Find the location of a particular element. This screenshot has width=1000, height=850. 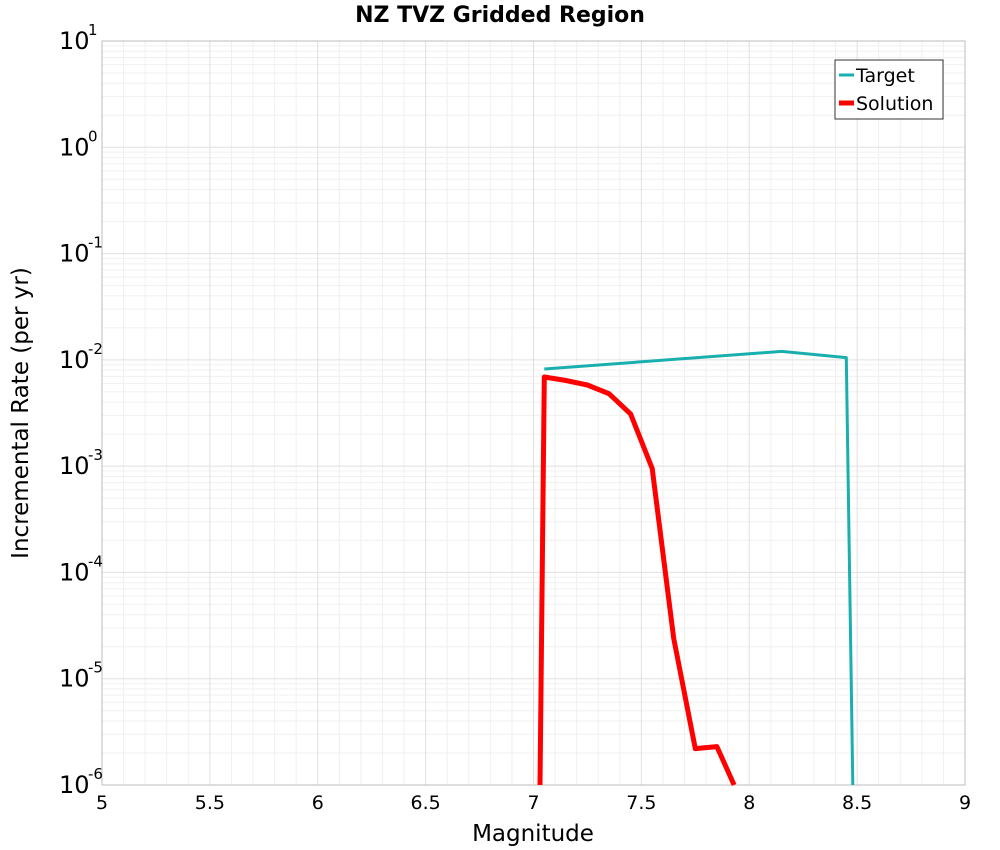

x-axis-ticks: 5 5.5 6 6.5 7 7.5 8 8.5 9 is located at coordinates (533, 803).